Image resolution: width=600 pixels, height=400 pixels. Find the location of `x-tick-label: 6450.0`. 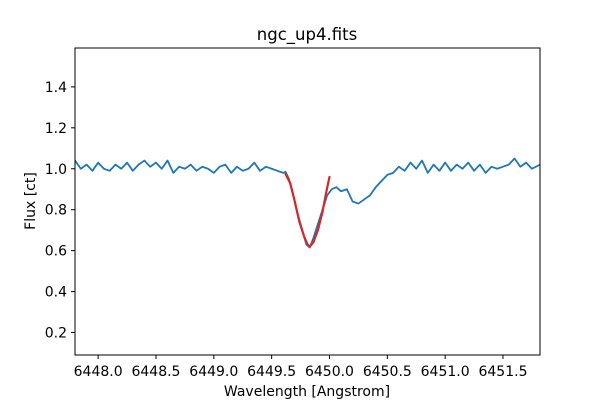

x-tick-label: 6450.0 is located at coordinates (329, 372).